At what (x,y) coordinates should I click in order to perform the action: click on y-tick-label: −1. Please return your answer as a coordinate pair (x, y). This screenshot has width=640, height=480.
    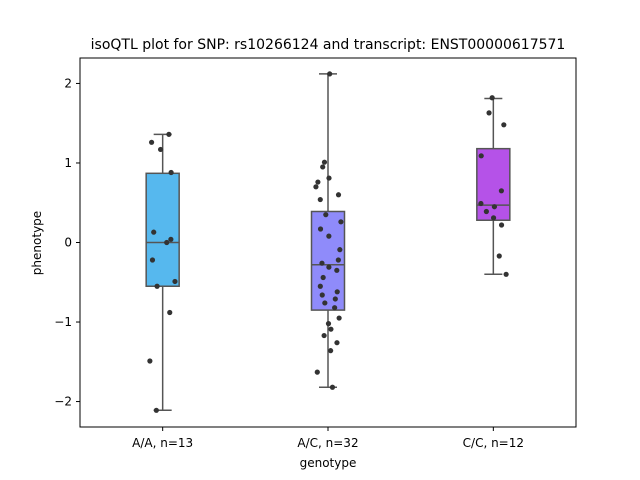
    Looking at the image, I should click on (63, 322).